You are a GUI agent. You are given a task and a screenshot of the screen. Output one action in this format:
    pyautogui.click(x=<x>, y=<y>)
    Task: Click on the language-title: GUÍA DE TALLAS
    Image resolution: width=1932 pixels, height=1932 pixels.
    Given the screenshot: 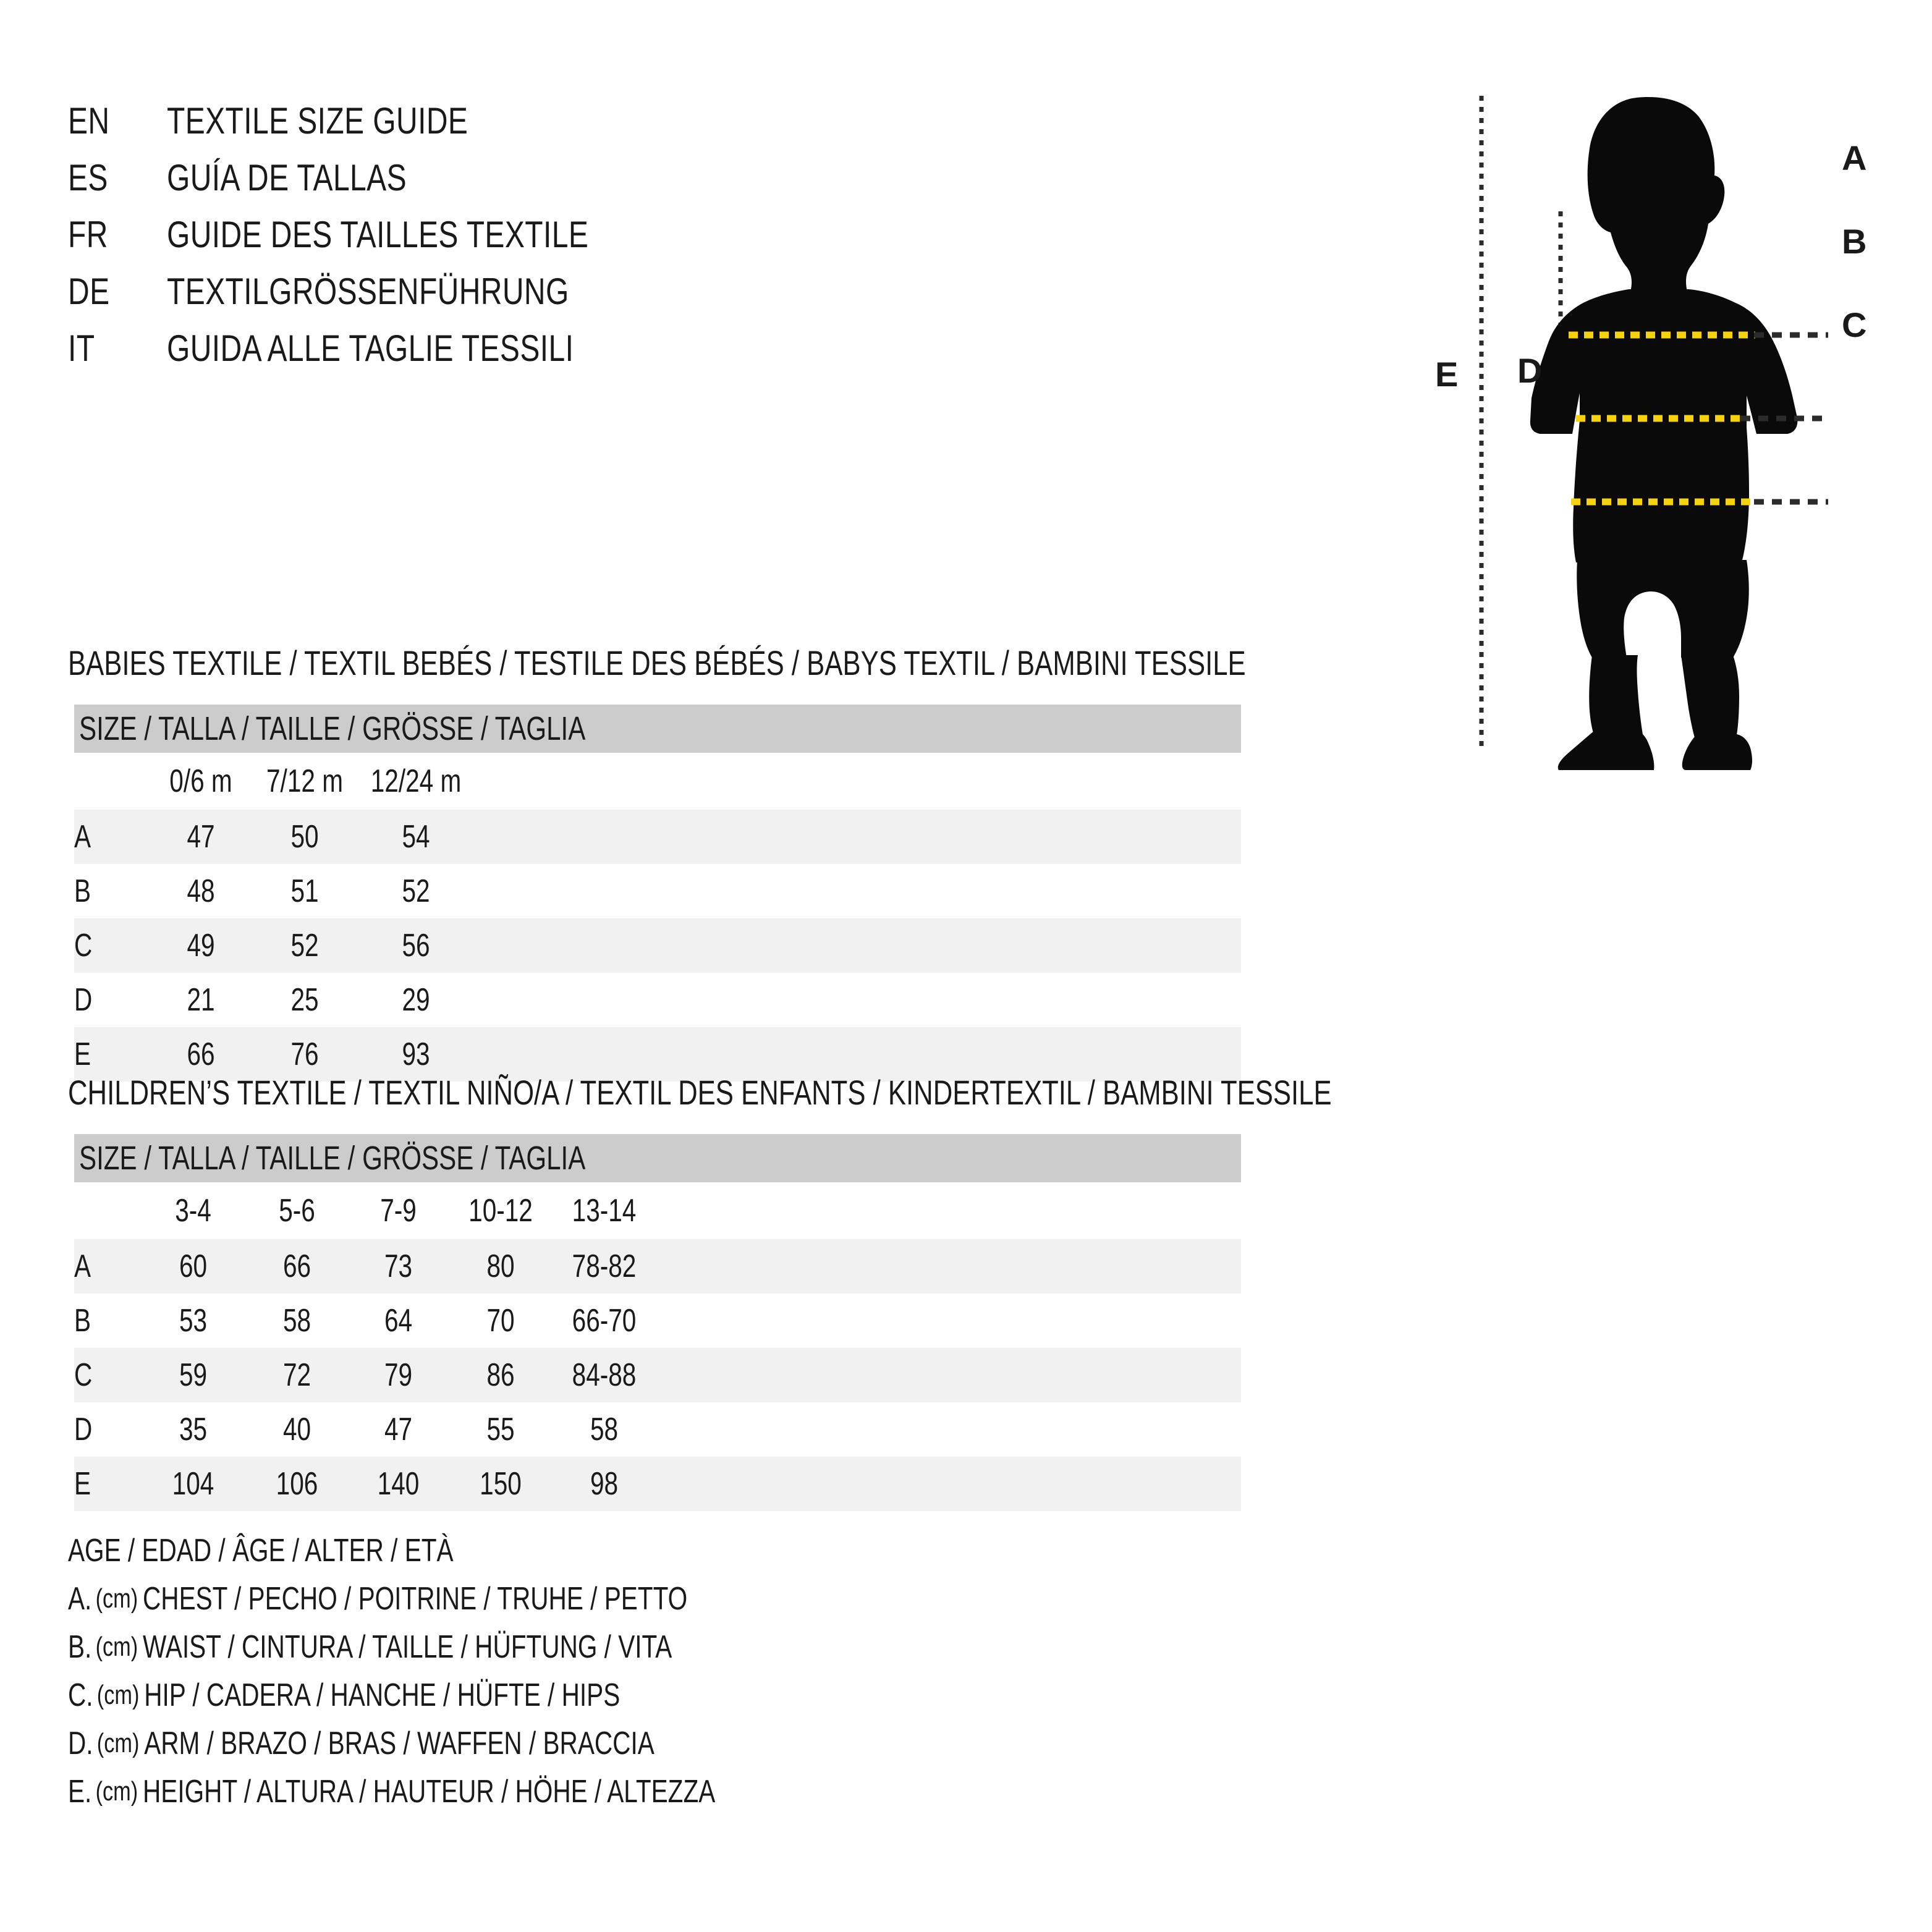 What is the action you would take?
    pyautogui.click(x=287, y=177)
    